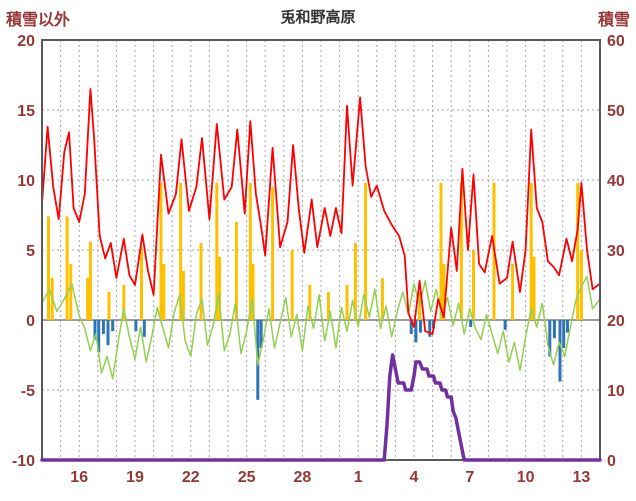  I want to click on chart-title: 兎和野高原, so click(318, 17).